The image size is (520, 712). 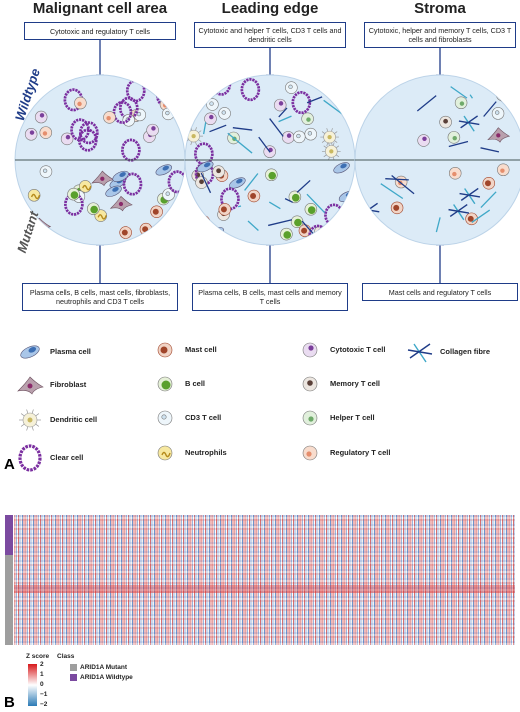 I want to click on bottom-box: Mast cells and regulatory T cells, so click(x=440, y=292).